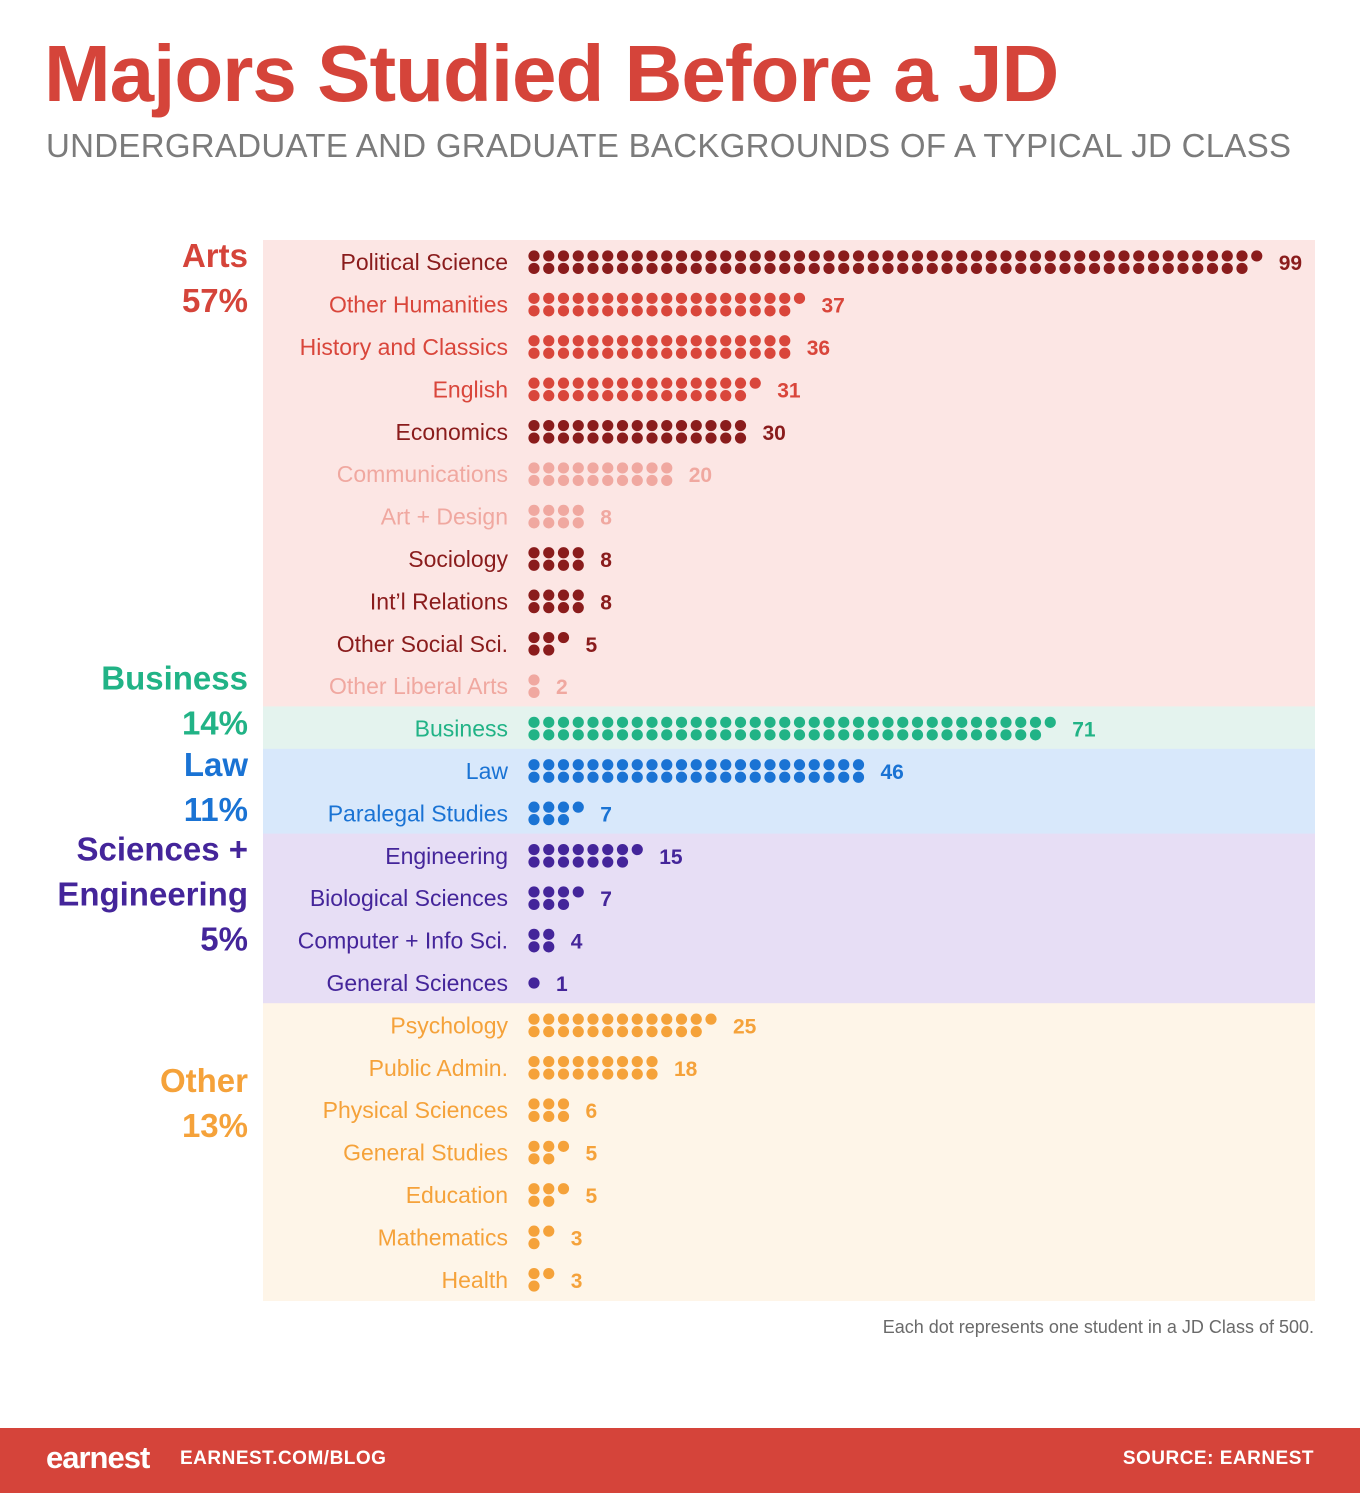 The width and height of the screenshot is (1360, 1493). Describe the element at coordinates (774, 433) in the screenshot. I see `major-count-economics: 30` at that location.